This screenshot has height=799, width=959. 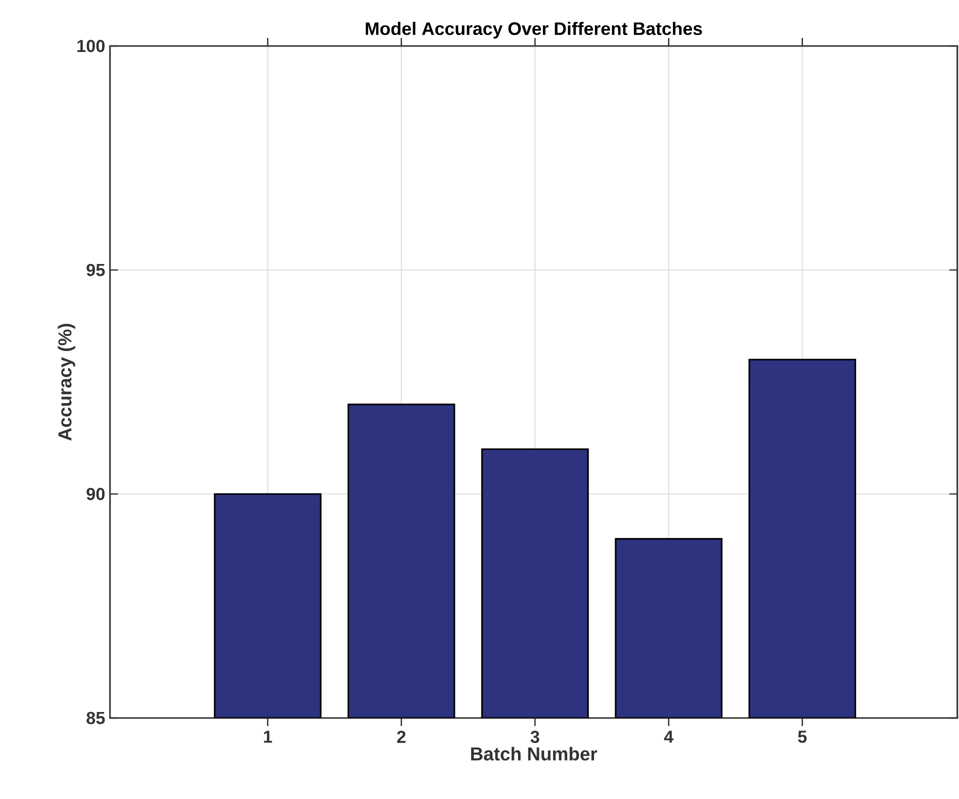 What do you see at coordinates (67, 382) in the screenshot?
I see `y-axis-title: Accuracy (%)` at bounding box center [67, 382].